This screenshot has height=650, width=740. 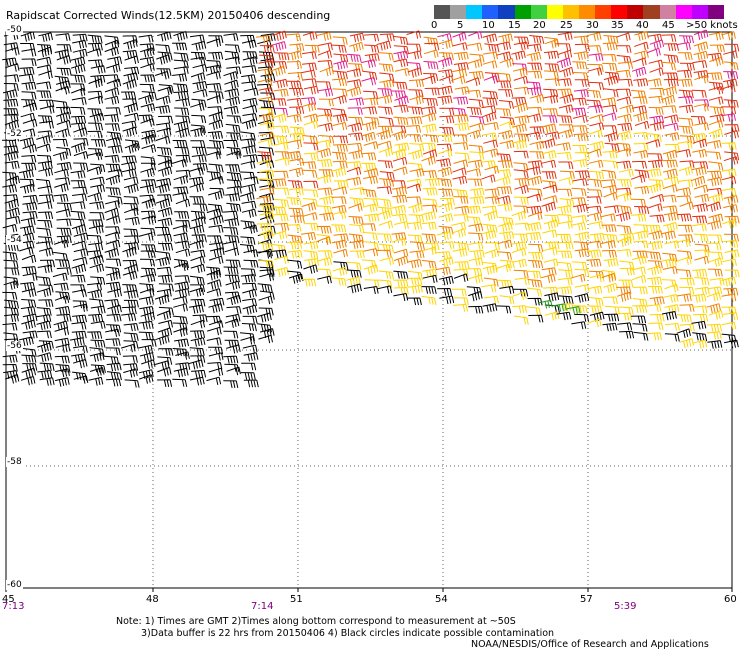 What do you see at coordinates (490, 12) in the screenshot?
I see `legend-swatch` at bounding box center [490, 12].